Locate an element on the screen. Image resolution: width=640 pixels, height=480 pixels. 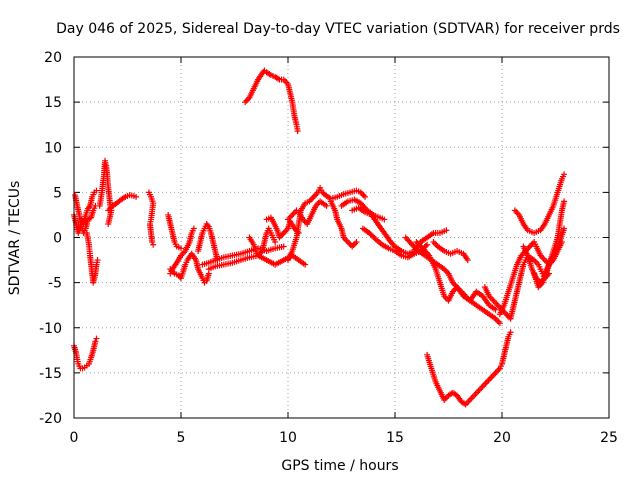
x-axis-label: GPS time / hours is located at coordinates (339, 466).